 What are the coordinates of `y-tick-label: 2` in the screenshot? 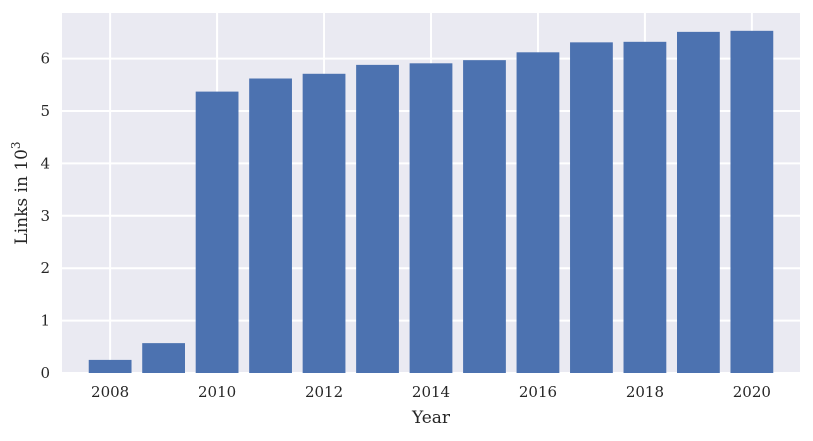 It's located at (45, 268).